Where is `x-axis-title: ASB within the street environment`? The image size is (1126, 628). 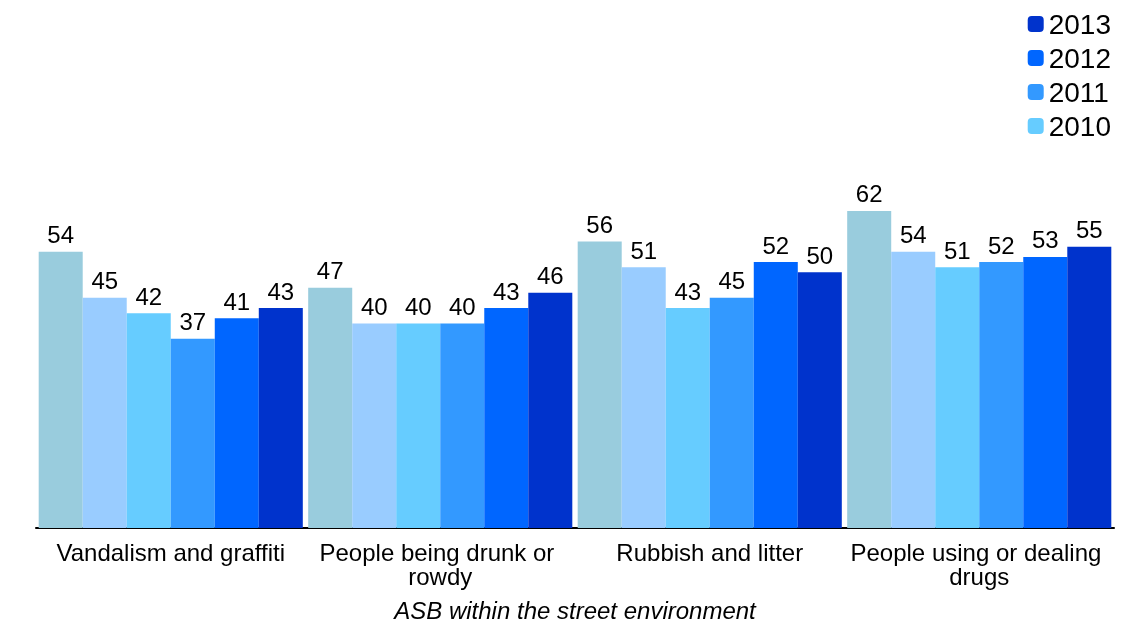
x-axis-title: ASB within the street environment is located at coordinates (575, 610).